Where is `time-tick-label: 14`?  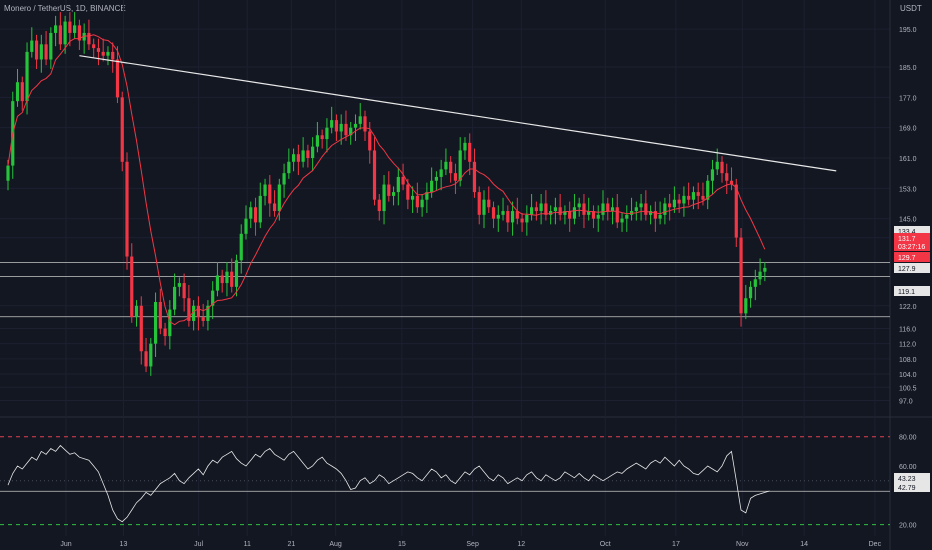
time-tick-label: 14 is located at coordinates (804, 544).